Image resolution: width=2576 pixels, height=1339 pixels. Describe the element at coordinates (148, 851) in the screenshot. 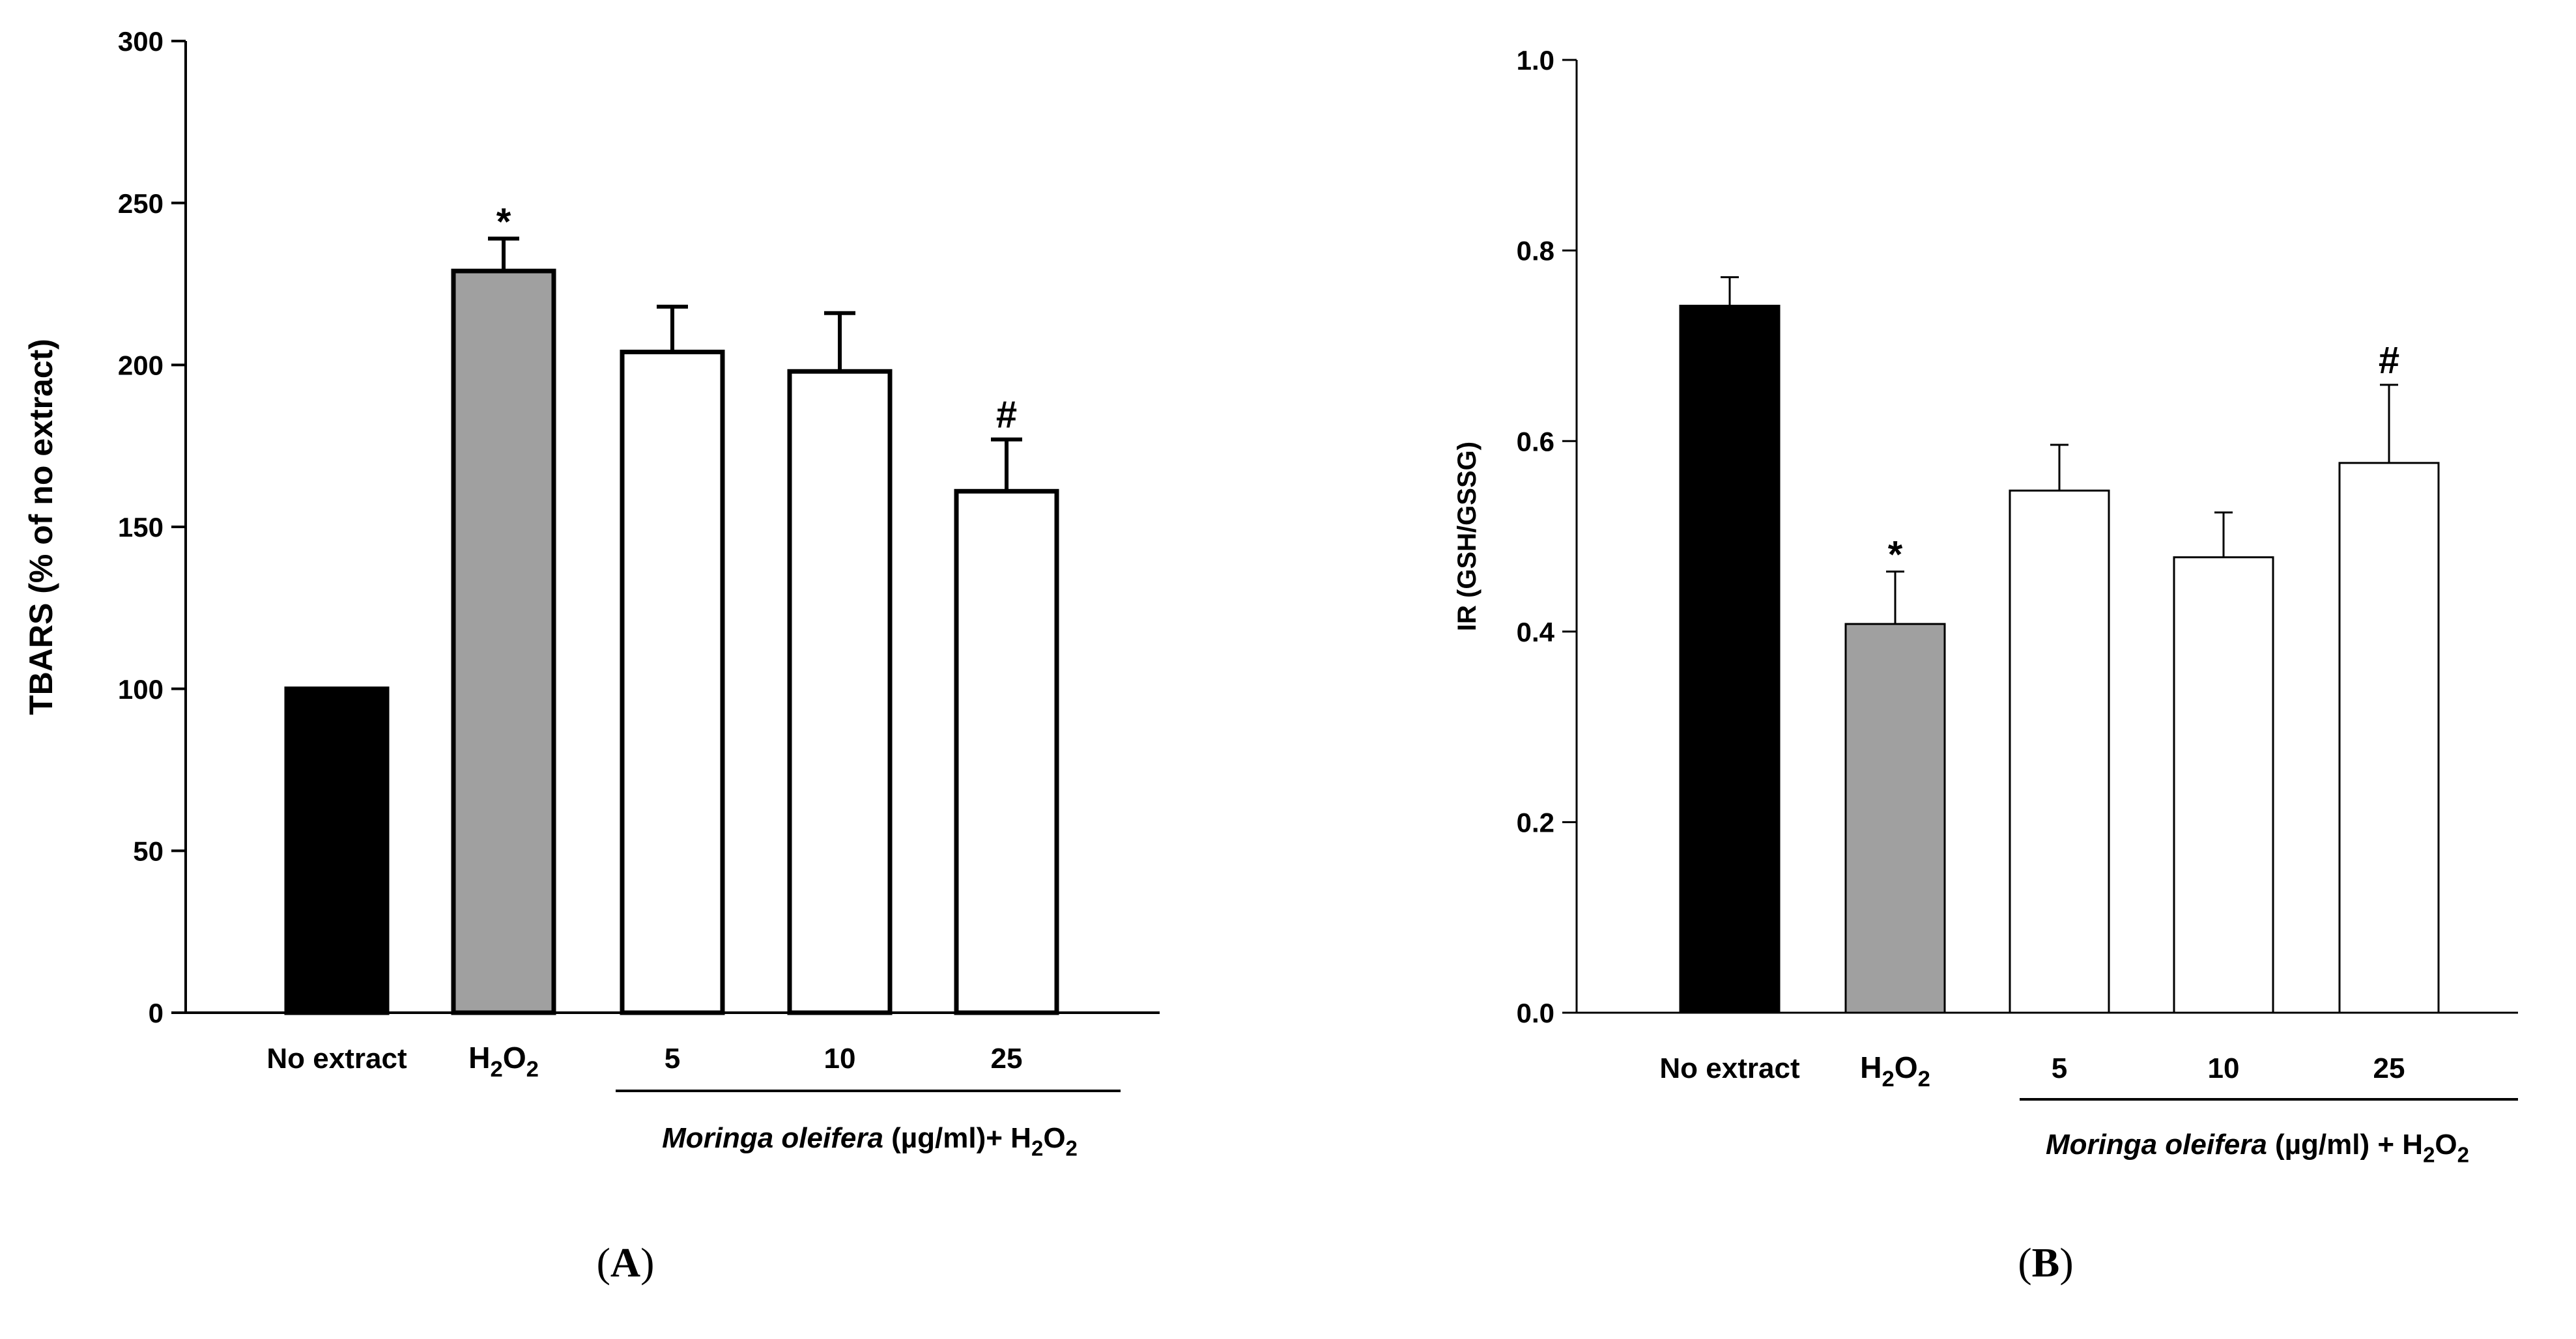

I see `y-tick-label: 50` at that location.